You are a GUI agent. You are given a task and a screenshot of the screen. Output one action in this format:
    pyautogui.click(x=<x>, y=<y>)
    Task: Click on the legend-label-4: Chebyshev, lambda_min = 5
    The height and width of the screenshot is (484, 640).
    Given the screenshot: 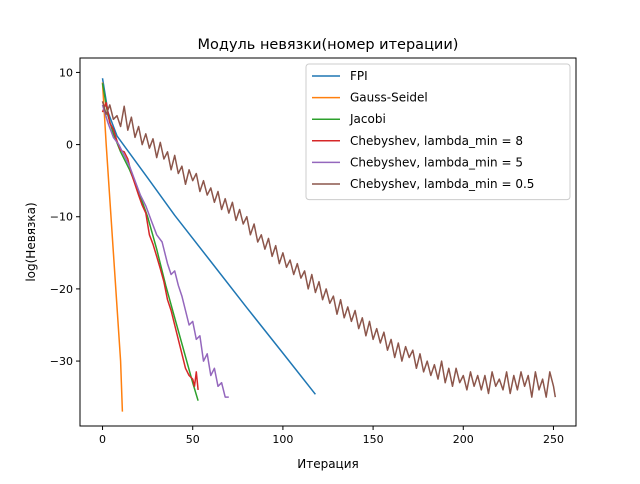 What is the action you would take?
    pyautogui.click(x=436, y=162)
    